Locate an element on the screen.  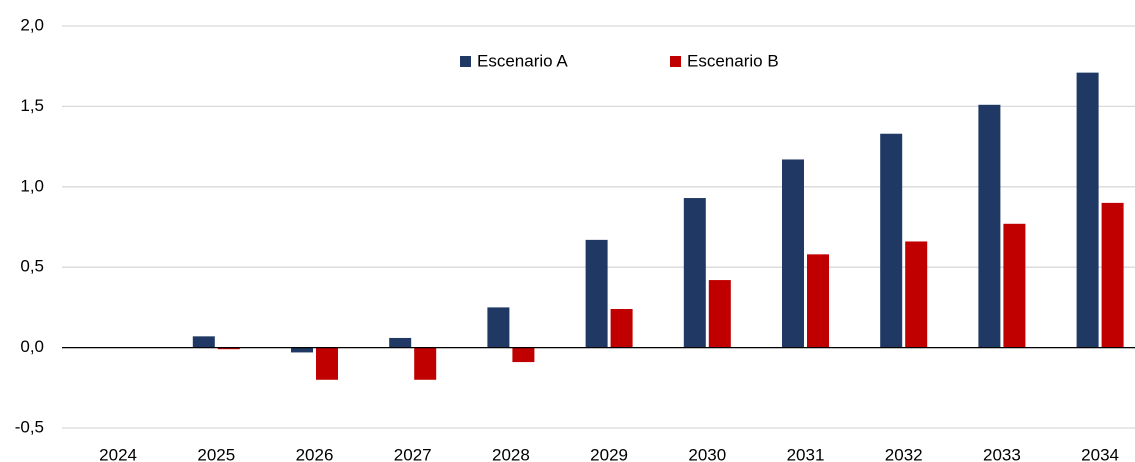
x-tick-label: 2026 is located at coordinates (315, 453).